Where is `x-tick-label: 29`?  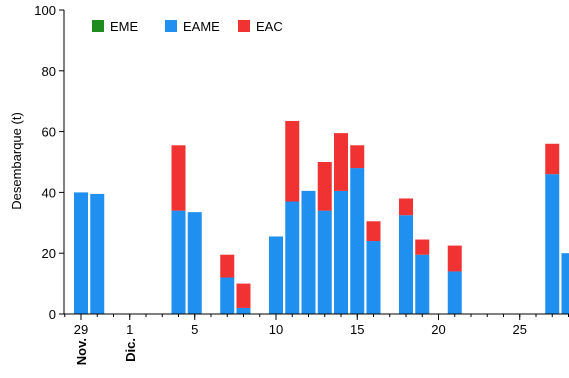
x-tick-label: 29 is located at coordinates (81, 329).